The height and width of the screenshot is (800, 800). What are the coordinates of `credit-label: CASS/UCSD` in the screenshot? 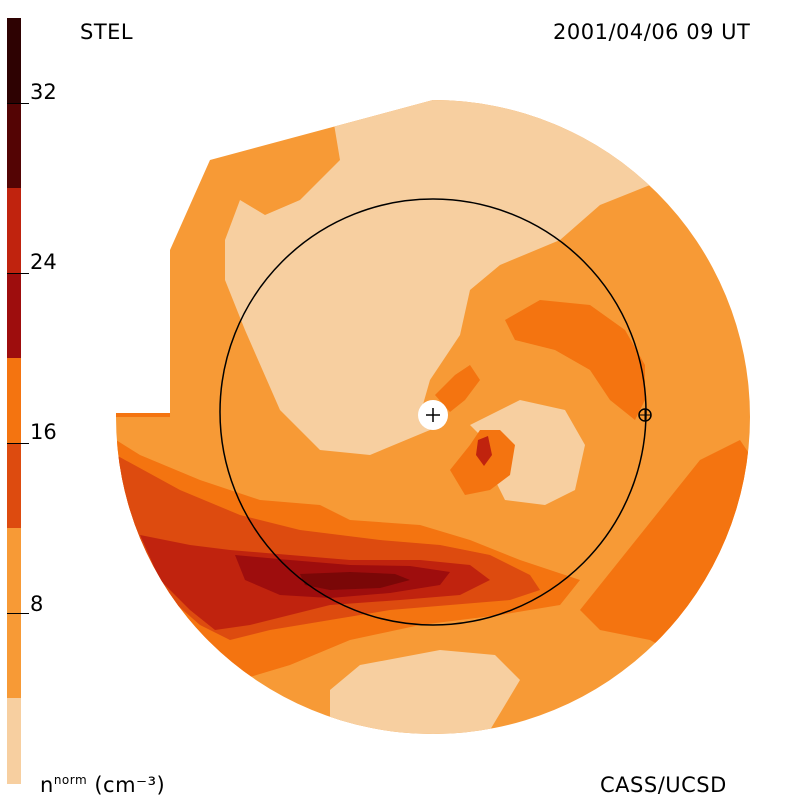 It's located at (663, 785).